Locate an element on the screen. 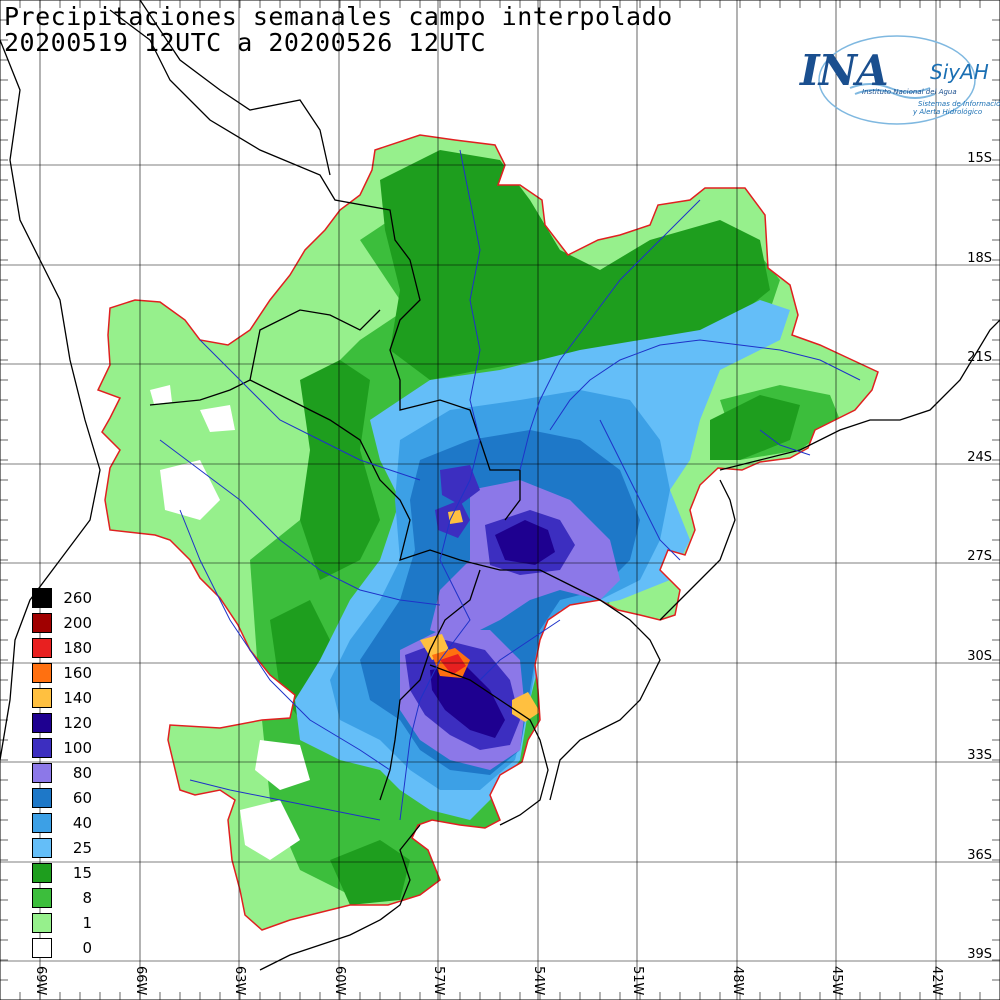 This screenshot has height=1000, width=1000. longitude-label: 48W is located at coordinates (737, 981).